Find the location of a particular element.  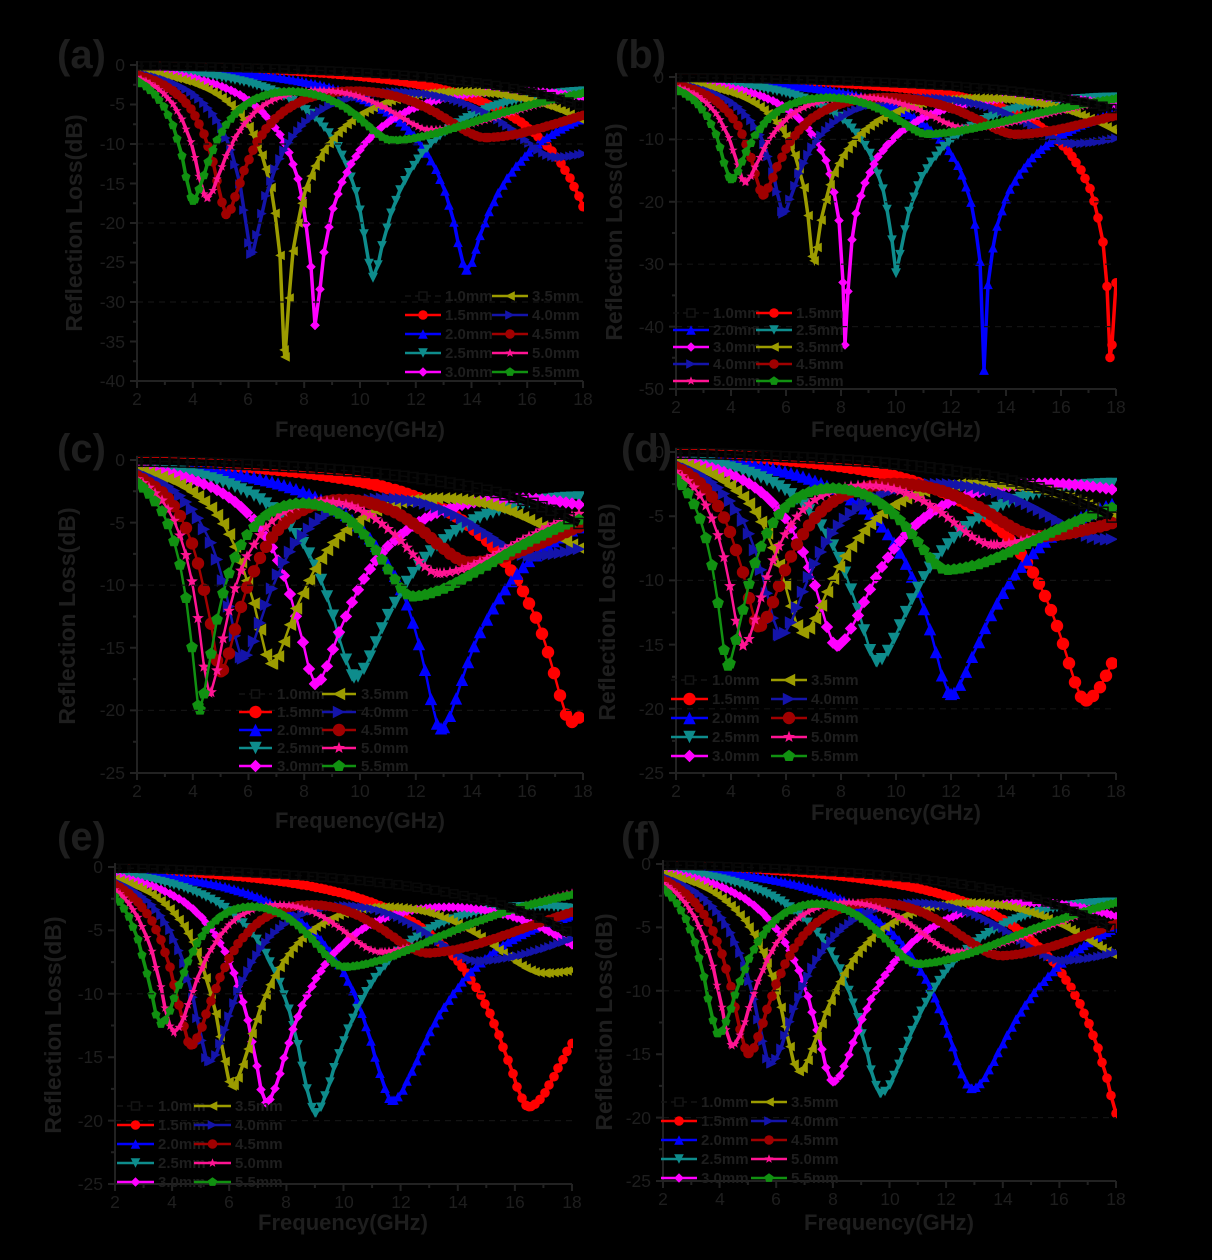

svg-text: (c) is located at coordinates (81, 449).